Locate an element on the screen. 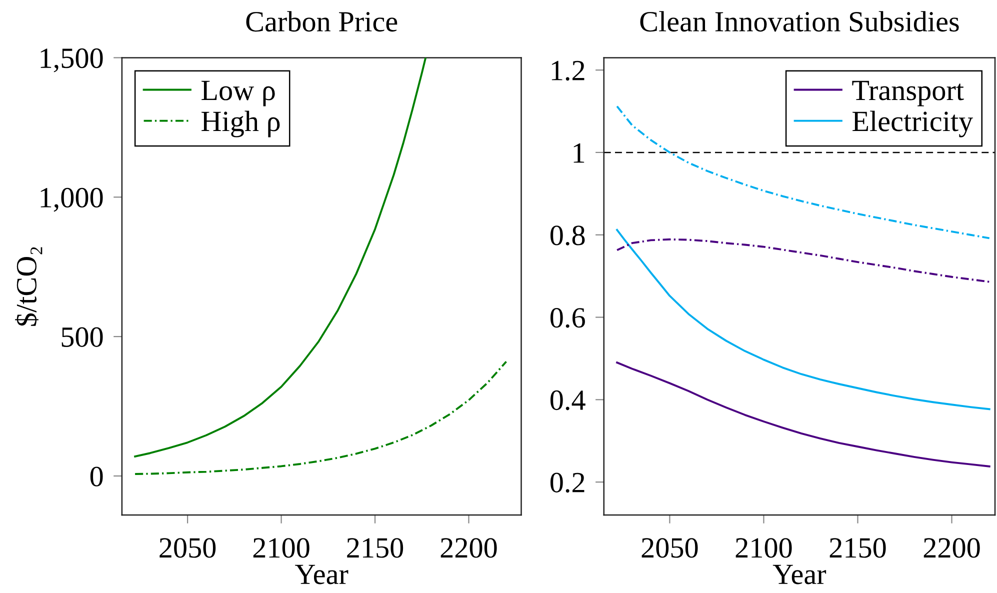 This screenshot has width=997, height=593. chart-title: Clean Innovation Subsidies is located at coordinates (799, 21).